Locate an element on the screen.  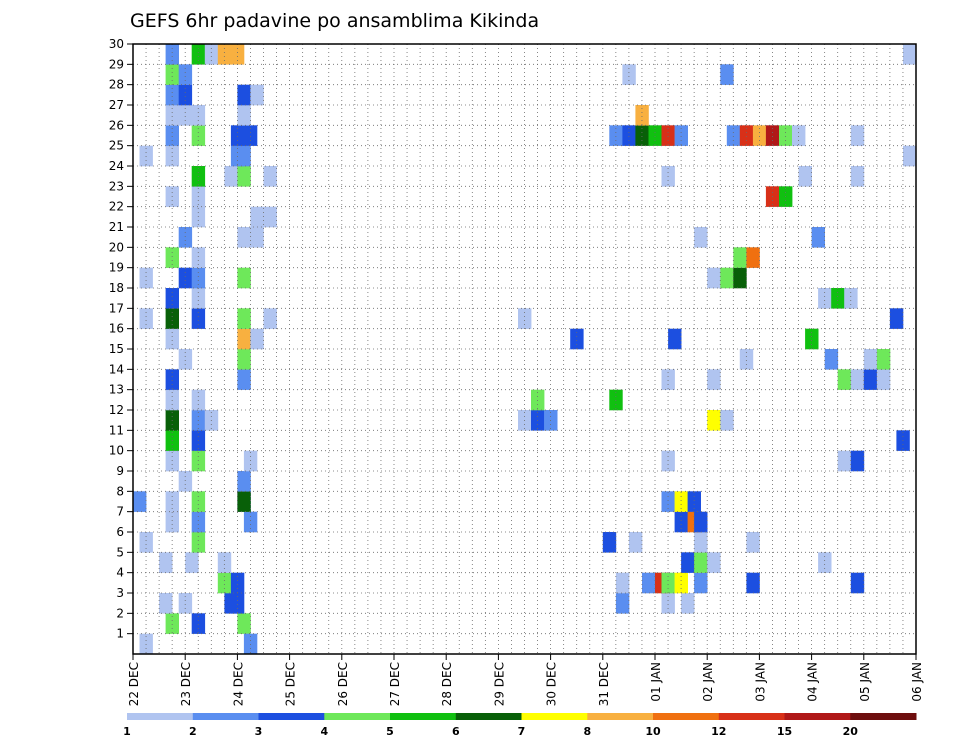
y-tick-label: 18 is located at coordinates (116, 288).